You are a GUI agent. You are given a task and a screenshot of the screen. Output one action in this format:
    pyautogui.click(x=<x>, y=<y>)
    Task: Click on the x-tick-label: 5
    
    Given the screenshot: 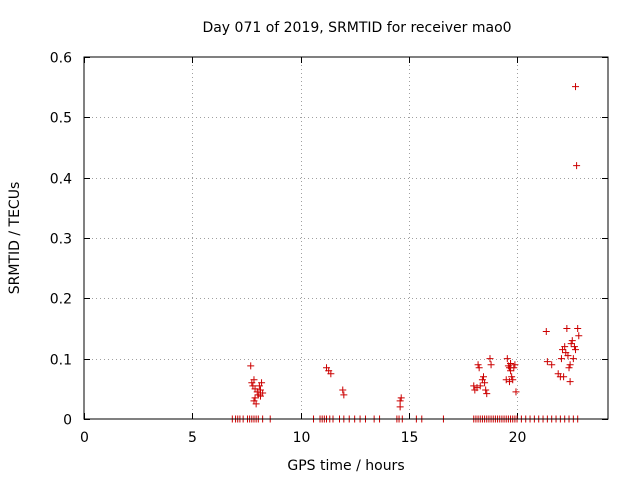 What is the action you would take?
    pyautogui.click(x=192, y=438)
    